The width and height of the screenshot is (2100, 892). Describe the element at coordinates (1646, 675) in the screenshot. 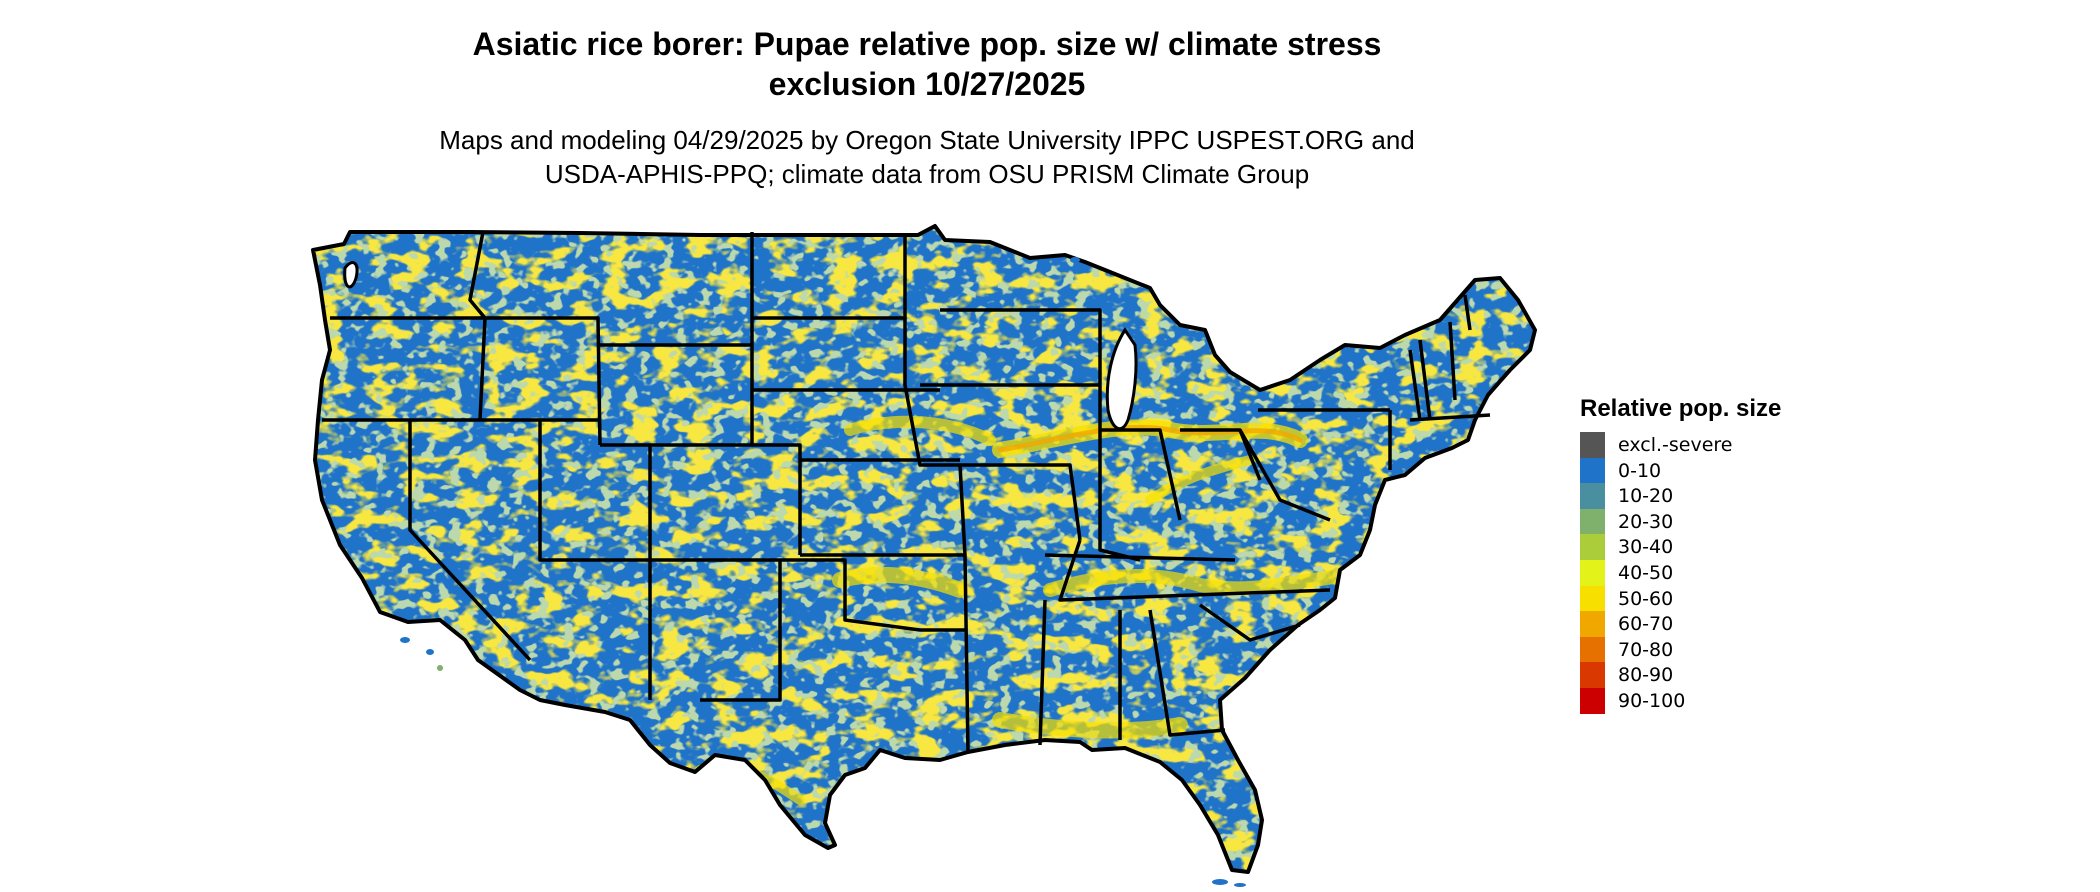

I see `legend-label: 80-90` at that location.